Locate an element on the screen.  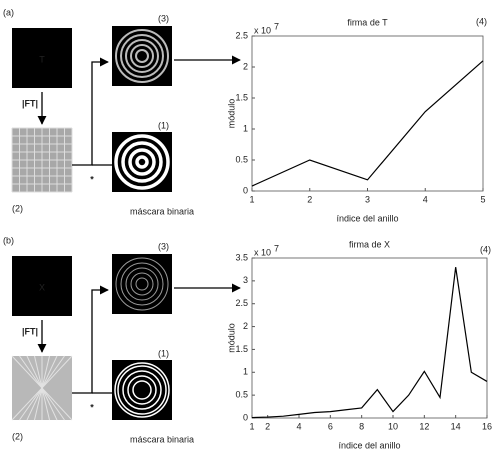
x-tick-label: 8 is located at coordinates (361, 426).